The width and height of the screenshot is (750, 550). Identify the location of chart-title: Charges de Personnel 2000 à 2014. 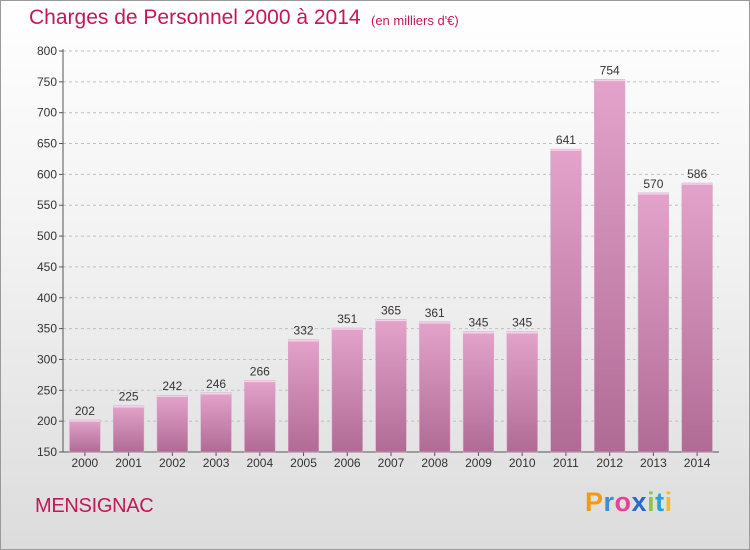
(195, 17).